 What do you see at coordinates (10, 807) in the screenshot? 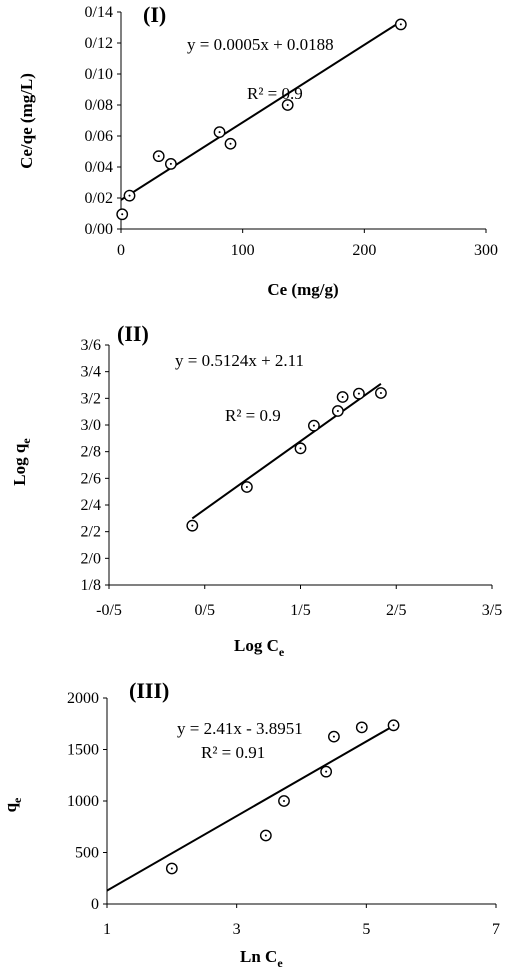
I see `panel-3-y-axis-title-main: q` at bounding box center [10, 807].